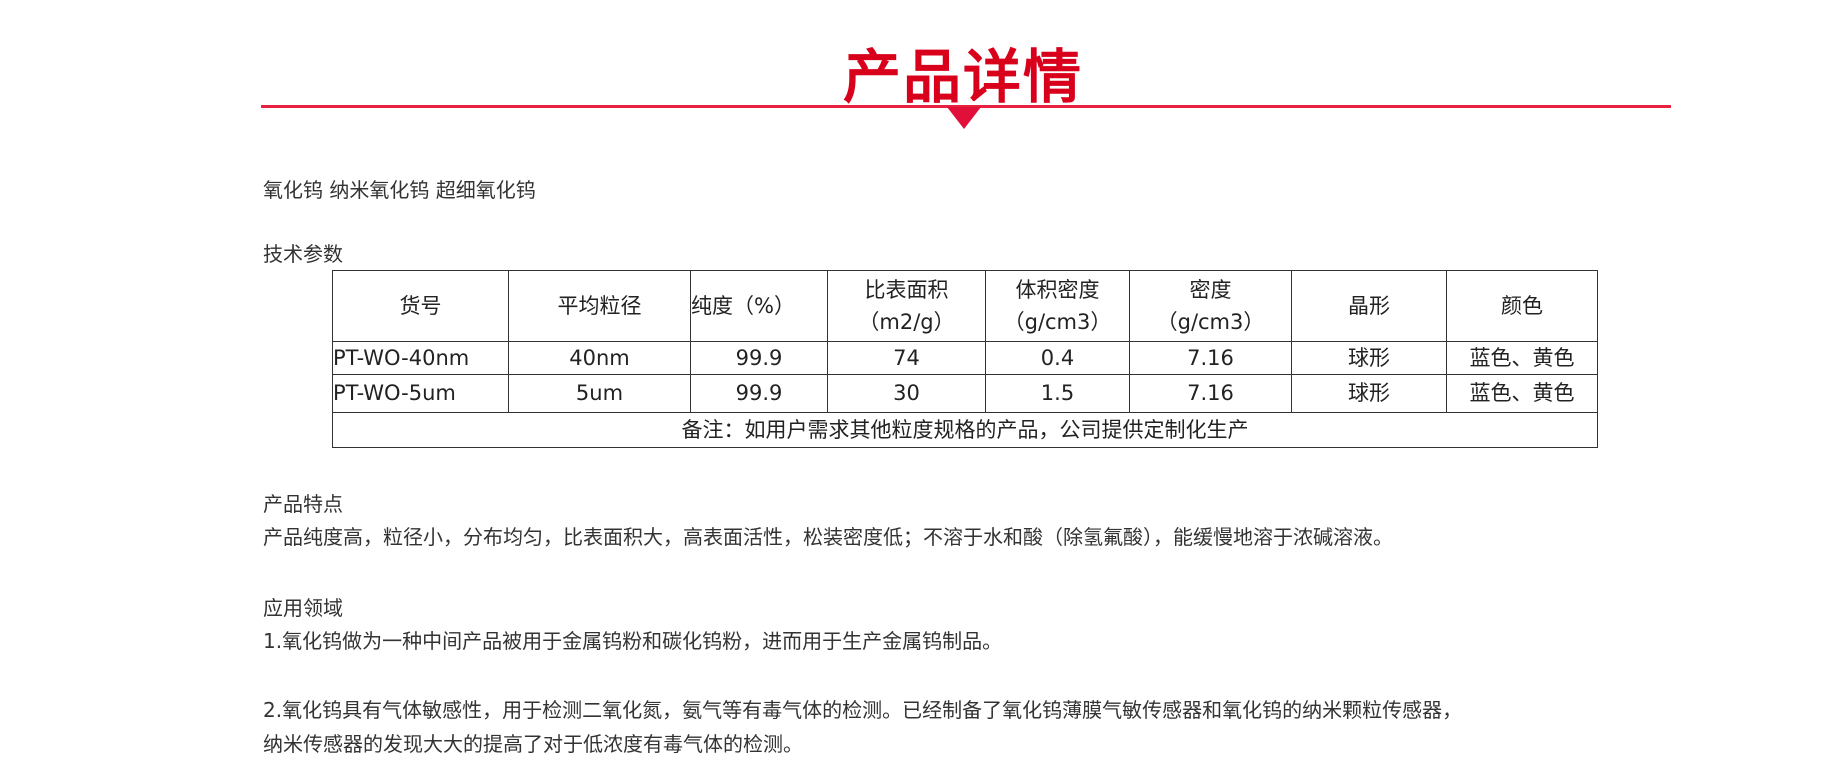  I want to click on column-header: 晶形, so click(1369, 306).